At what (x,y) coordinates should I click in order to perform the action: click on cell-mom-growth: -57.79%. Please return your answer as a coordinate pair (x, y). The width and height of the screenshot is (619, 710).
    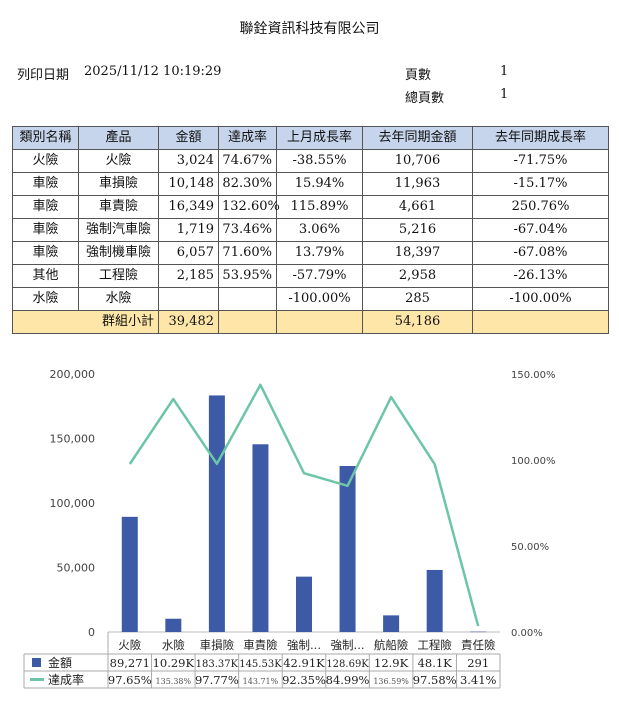
    Looking at the image, I should click on (319, 276).